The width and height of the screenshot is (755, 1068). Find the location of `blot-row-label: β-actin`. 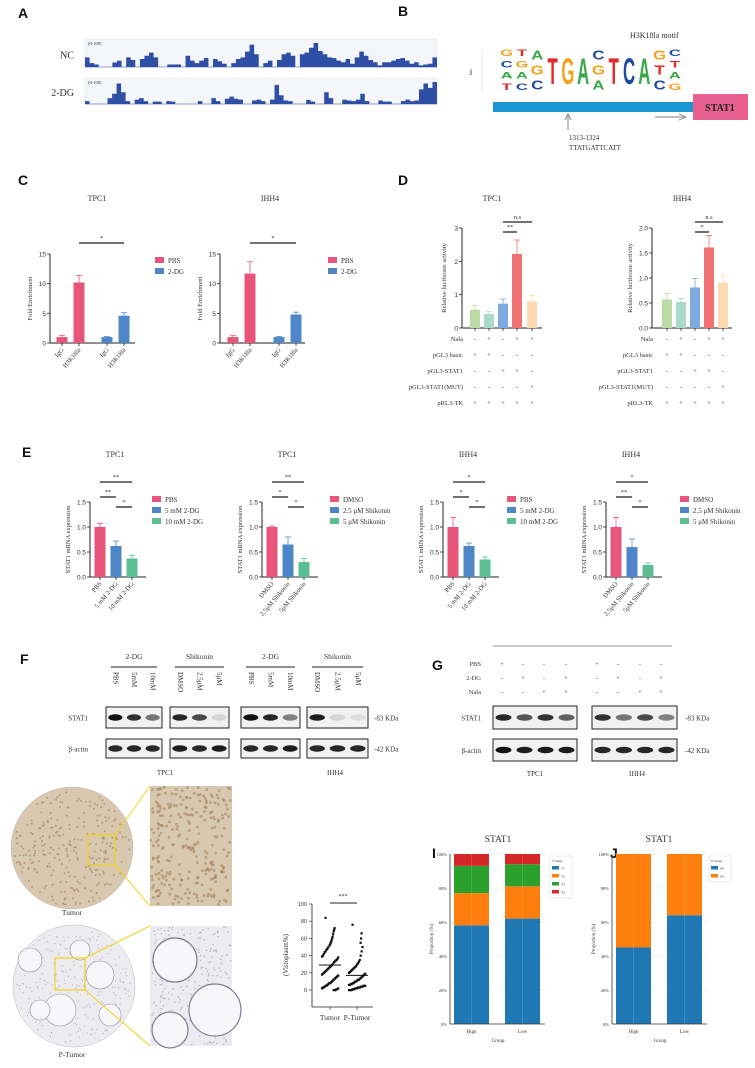

blot-row-label: β-actin is located at coordinates (472, 751).